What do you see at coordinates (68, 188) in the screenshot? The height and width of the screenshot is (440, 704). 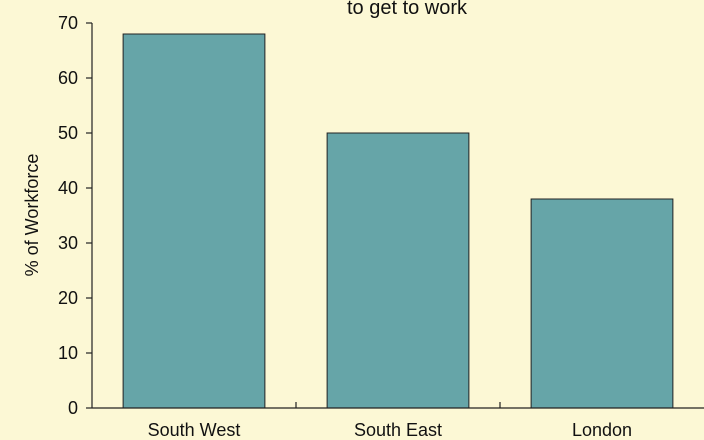 I see `y-tick-label: 40` at bounding box center [68, 188].